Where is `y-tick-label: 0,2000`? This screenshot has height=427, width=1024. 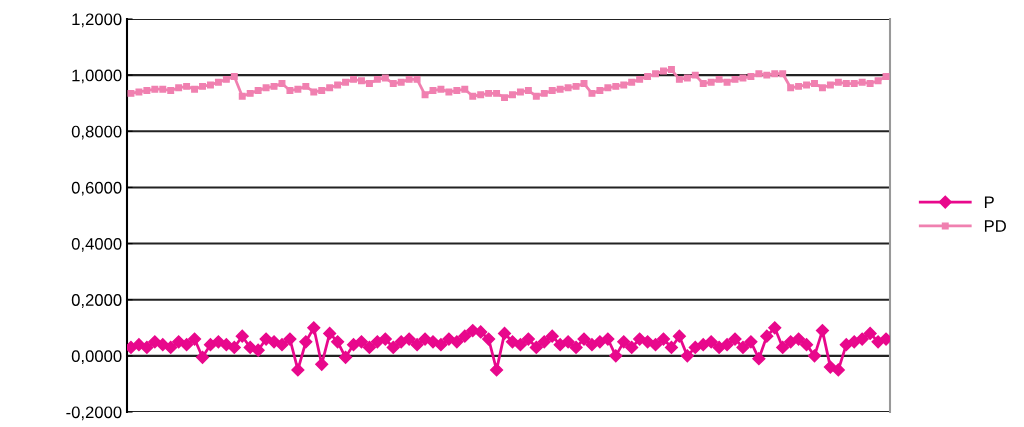 y-tick-label: 0,2000 is located at coordinates (96, 301).